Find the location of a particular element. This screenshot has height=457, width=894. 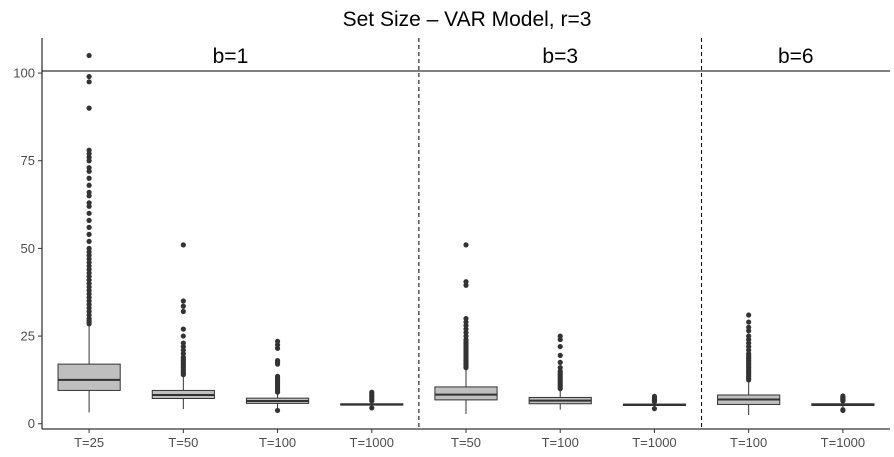

y-tick-label: 25 is located at coordinates (28, 336).